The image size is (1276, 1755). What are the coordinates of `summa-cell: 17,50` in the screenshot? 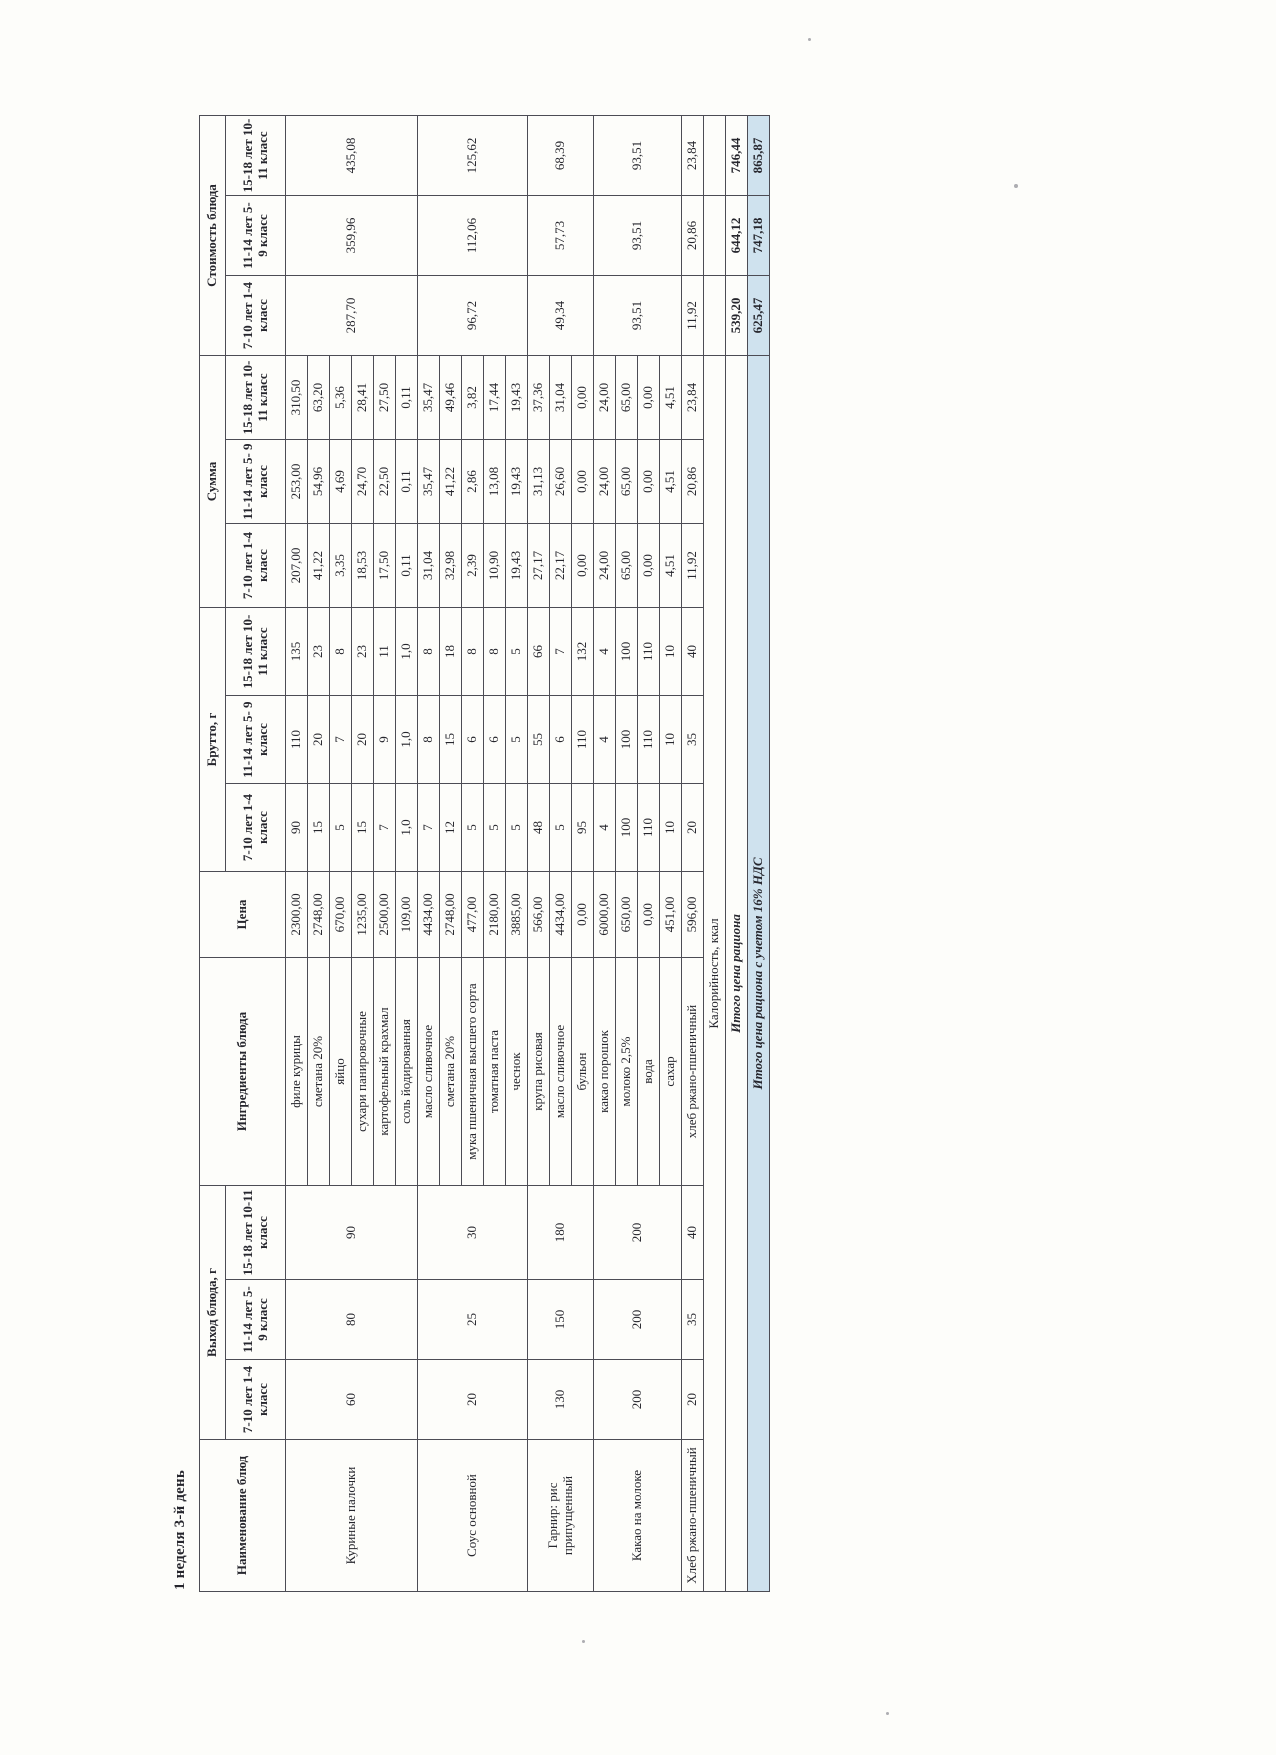 It's located at (384, 565).